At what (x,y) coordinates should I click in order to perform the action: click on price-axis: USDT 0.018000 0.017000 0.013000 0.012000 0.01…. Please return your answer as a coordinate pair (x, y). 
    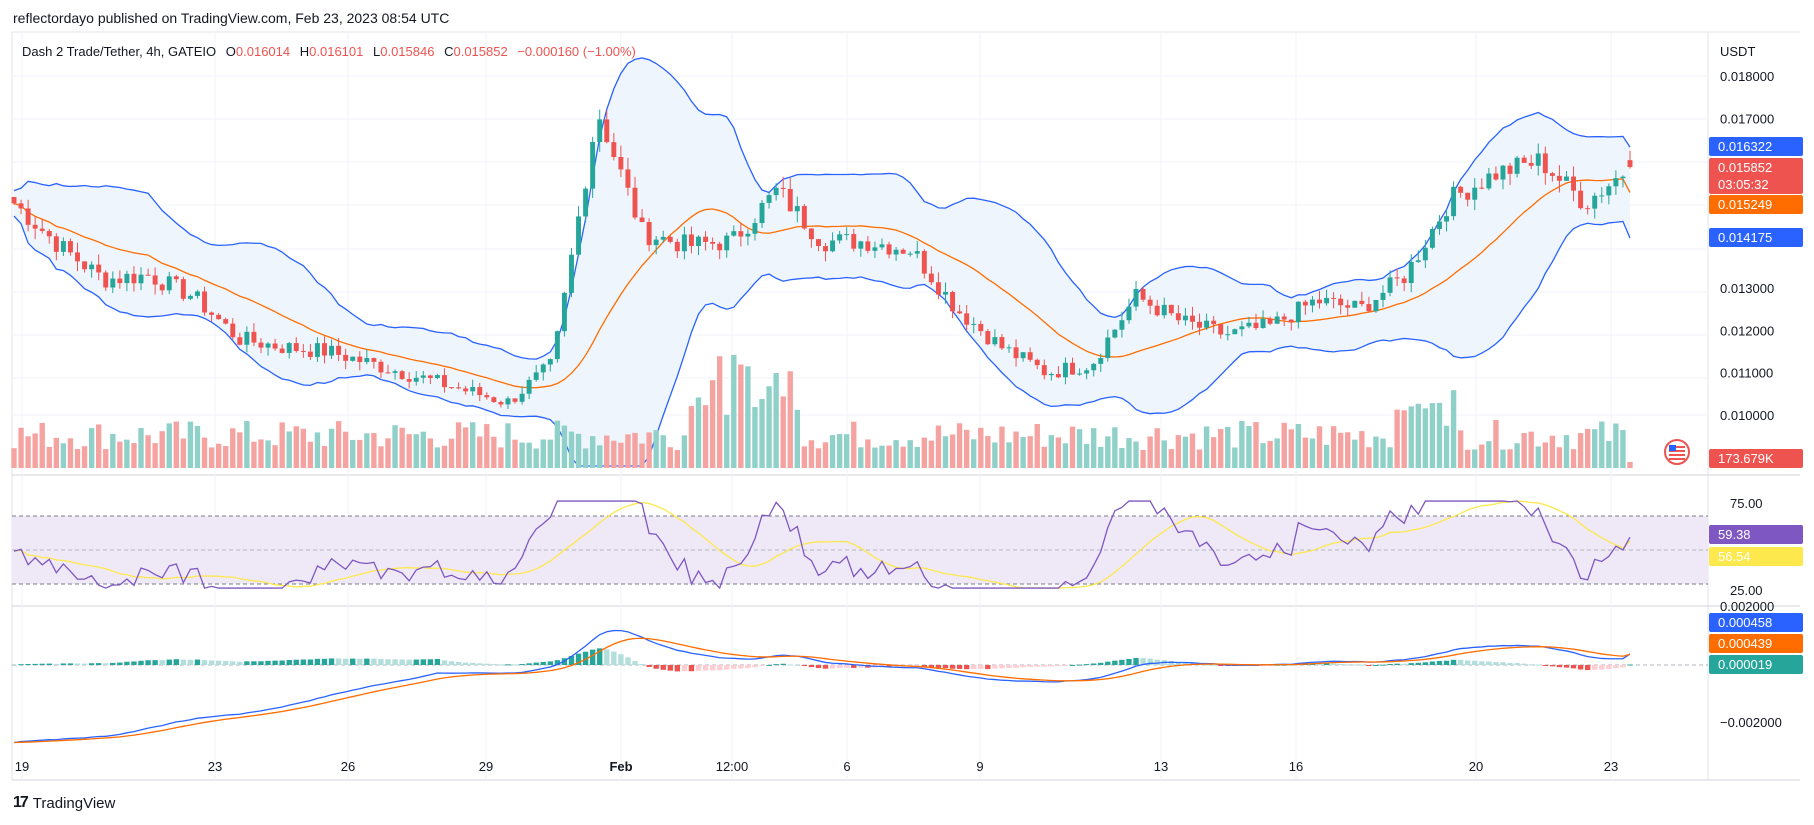
    Looking at the image, I should click on (1756, 256).